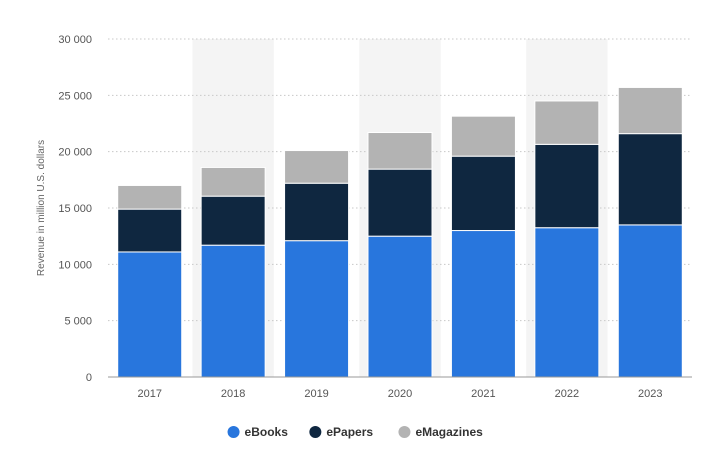  What do you see at coordinates (567, 122) in the screenshot?
I see `bar-emagazines-2022` at bounding box center [567, 122].